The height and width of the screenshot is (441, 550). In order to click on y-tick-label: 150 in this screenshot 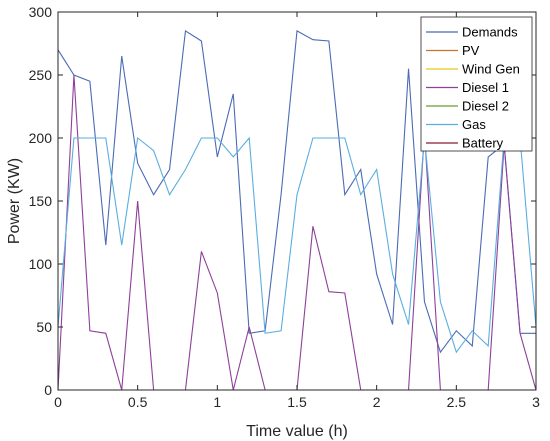, I will do `click(41, 201)`.